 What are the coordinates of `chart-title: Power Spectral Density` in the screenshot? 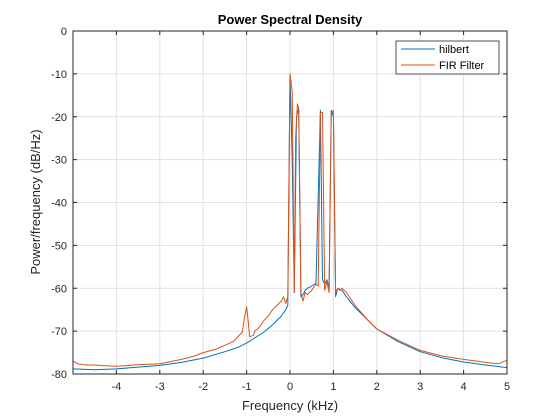 It's located at (290, 19).